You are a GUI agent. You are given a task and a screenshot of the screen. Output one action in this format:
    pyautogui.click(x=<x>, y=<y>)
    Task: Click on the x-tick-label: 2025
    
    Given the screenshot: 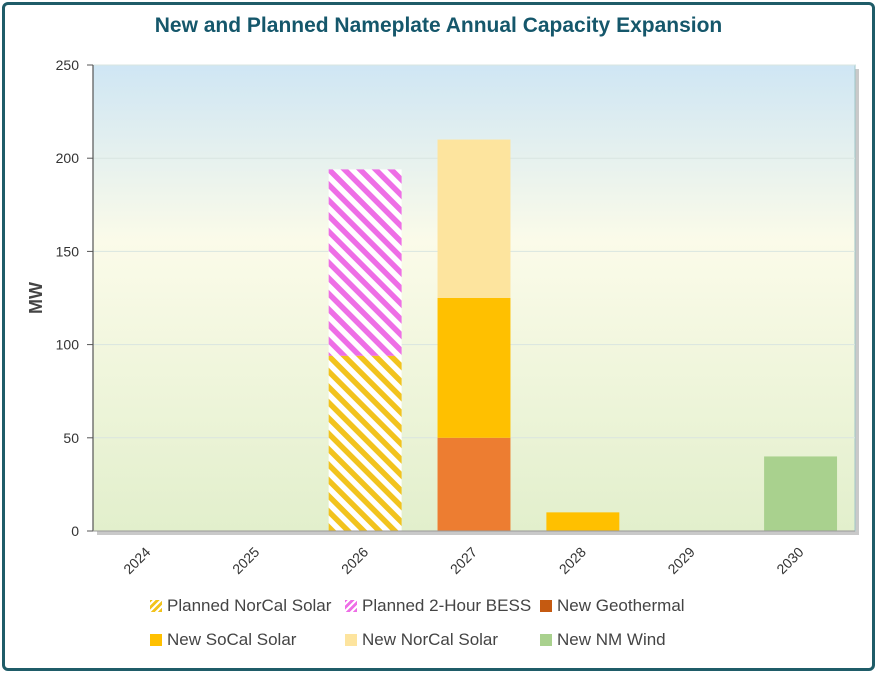 What is the action you would take?
    pyautogui.click(x=245, y=560)
    